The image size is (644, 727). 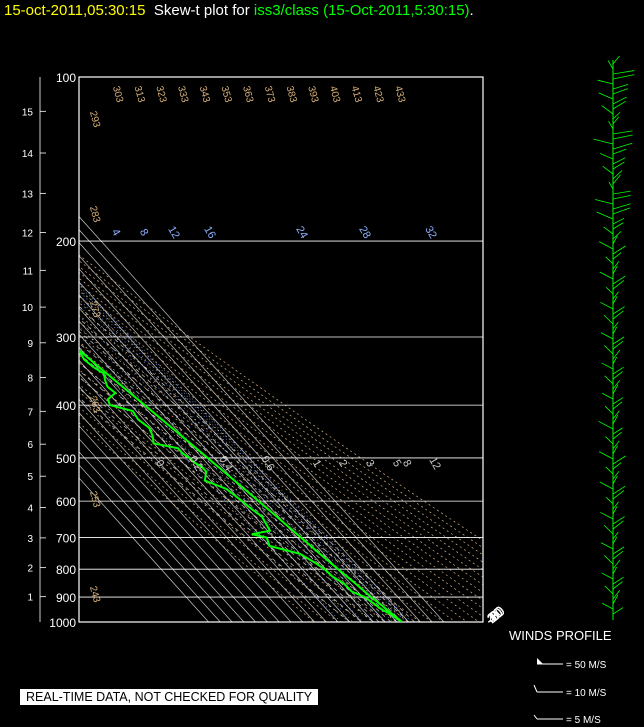 I want to click on pressure-tick-label: 400, so click(x=66, y=406).